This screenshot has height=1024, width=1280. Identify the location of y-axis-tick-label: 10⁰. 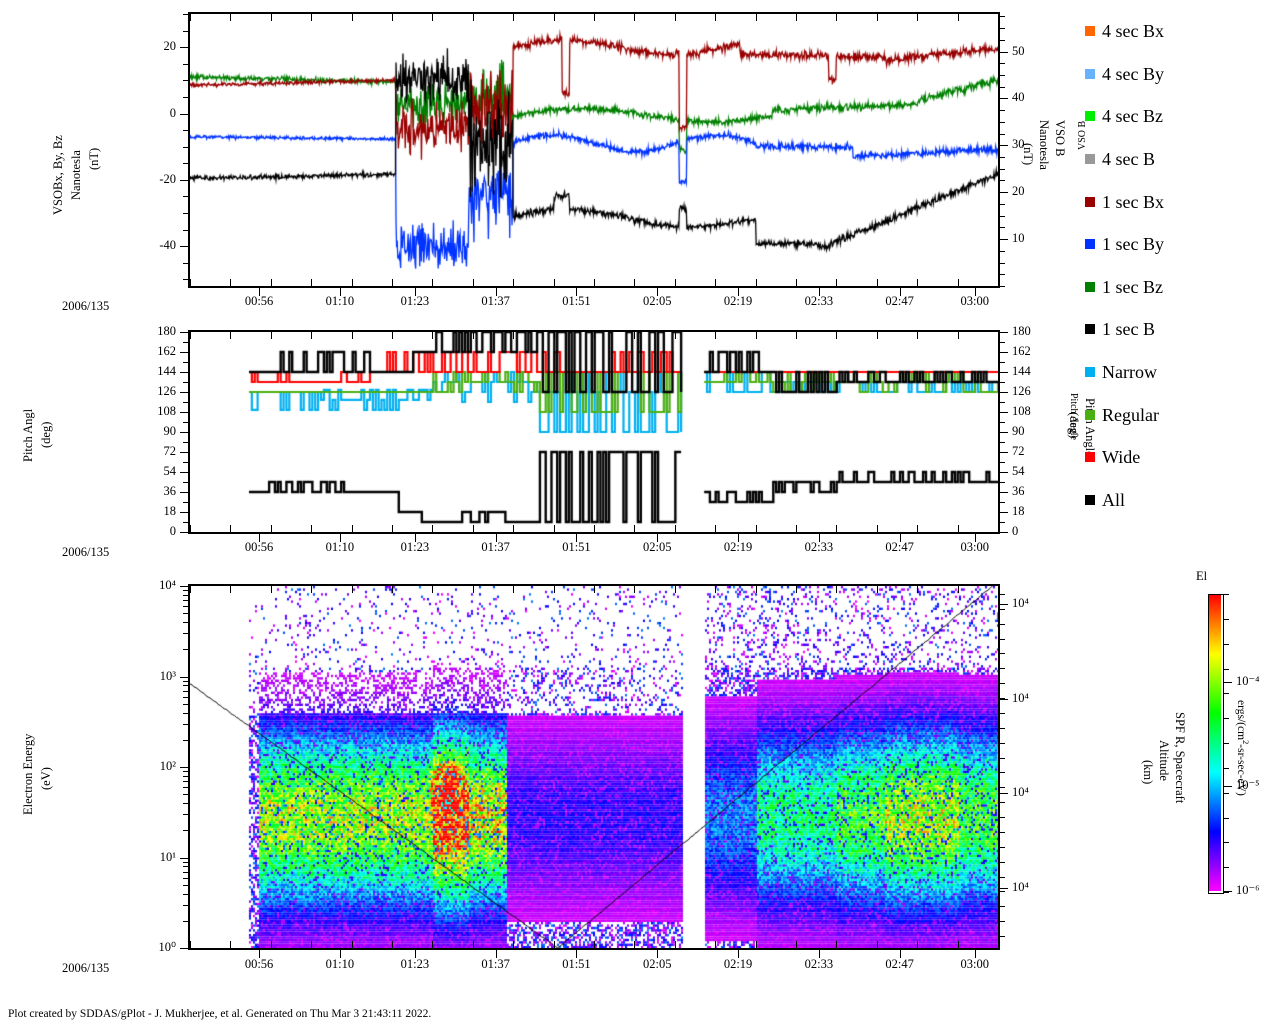
(167, 947).